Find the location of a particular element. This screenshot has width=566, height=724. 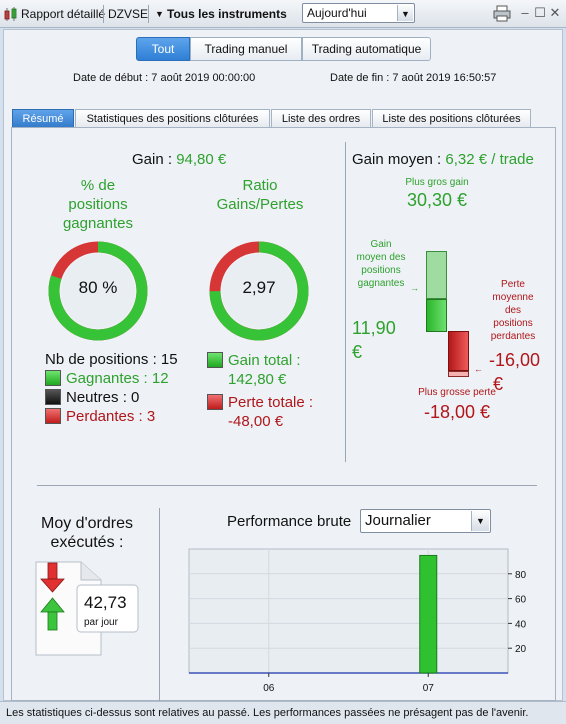

close-icon: ✕ is located at coordinates (555, 12).